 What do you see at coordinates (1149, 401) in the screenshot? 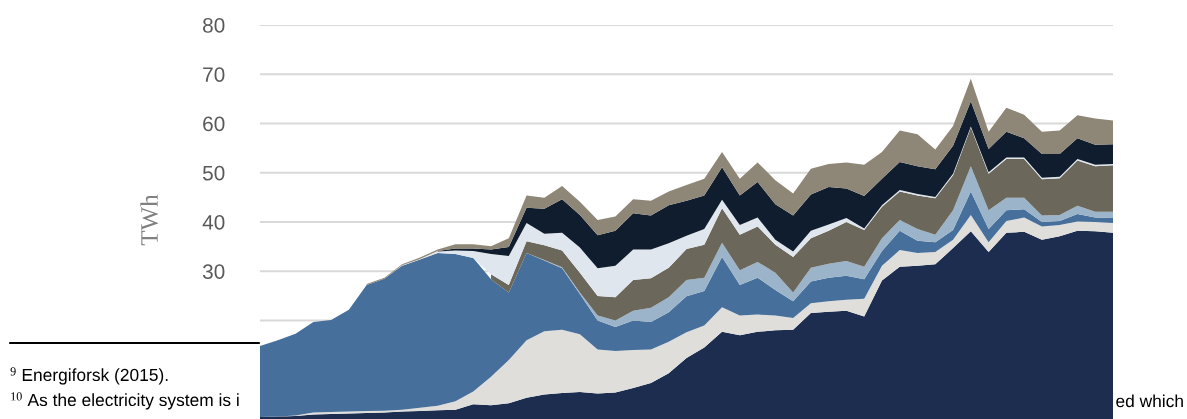
I see `text: ed which` at bounding box center [1149, 401].